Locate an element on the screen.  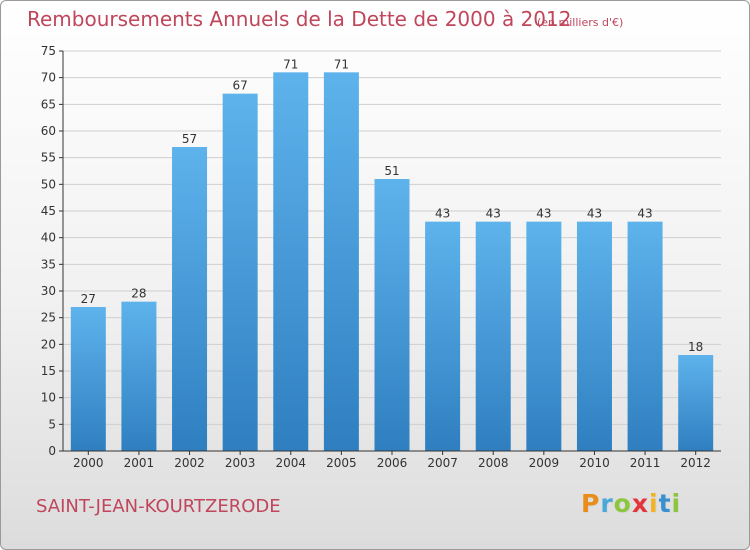
value-label-2007: 43 is located at coordinates (442, 214).